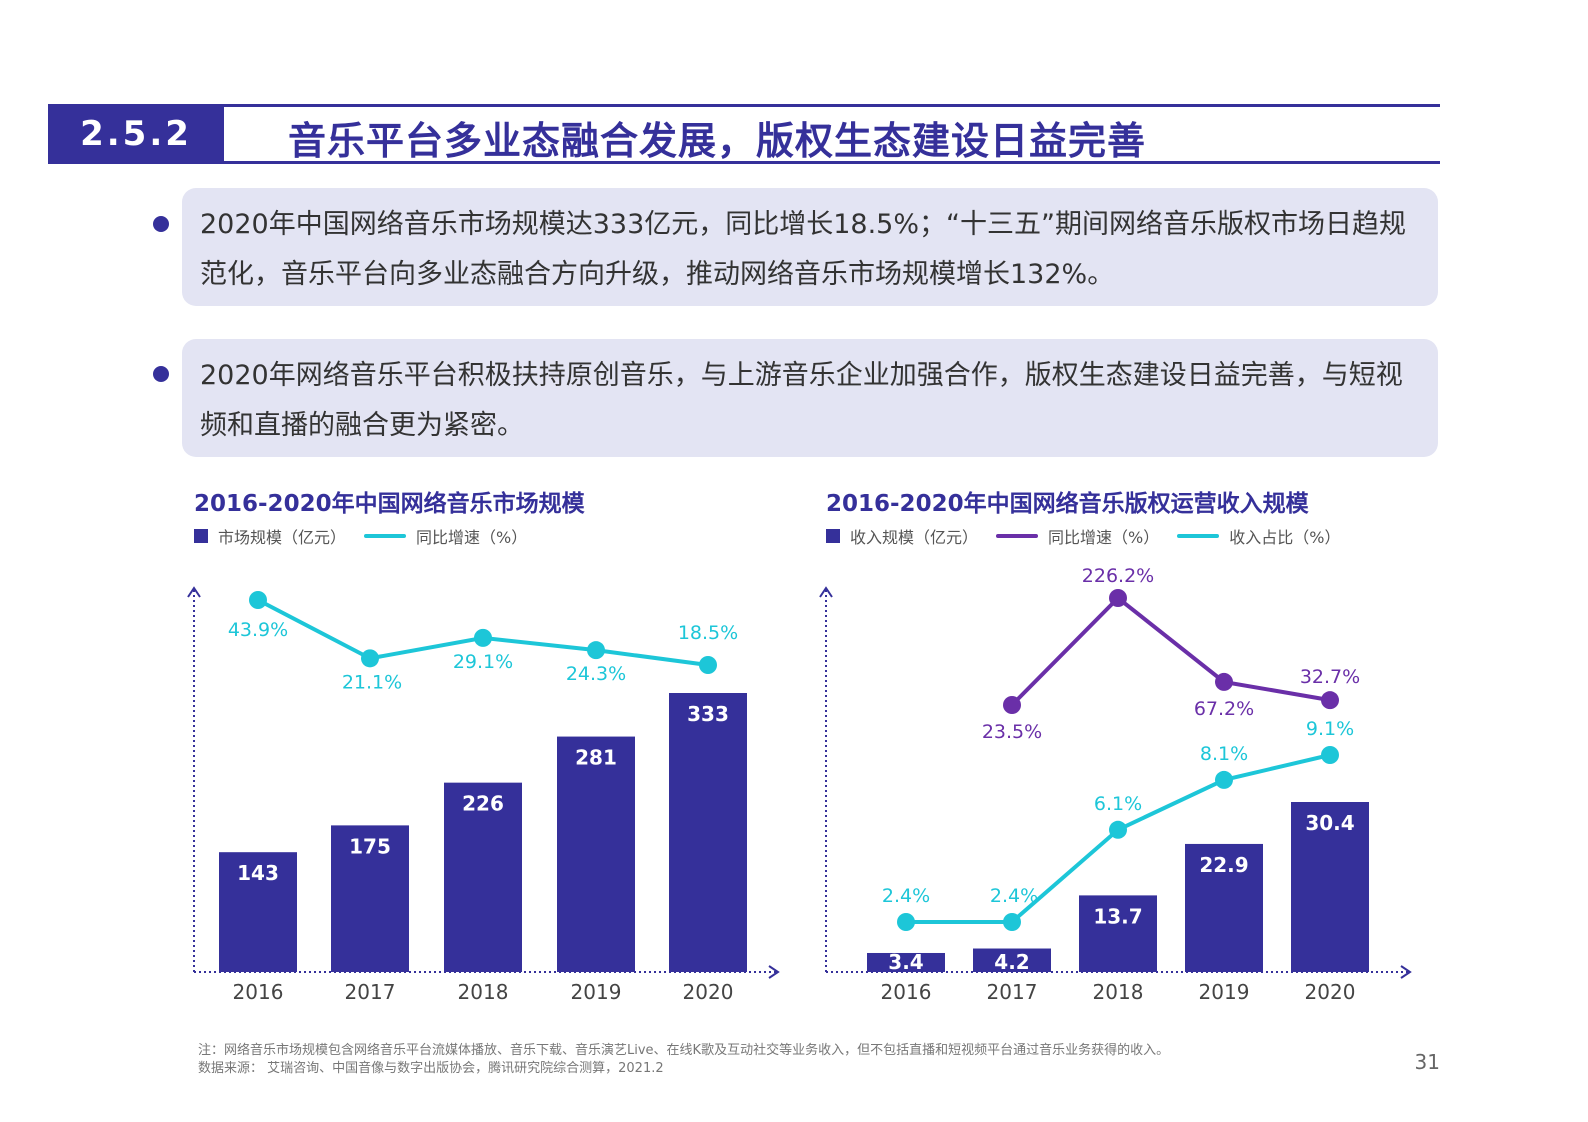 The height and width of the screenshot is (1122, 1588). Describe the element at coordinates (258, 600) in the screenshot. I see `chart1-growth-point-2016` at that location.